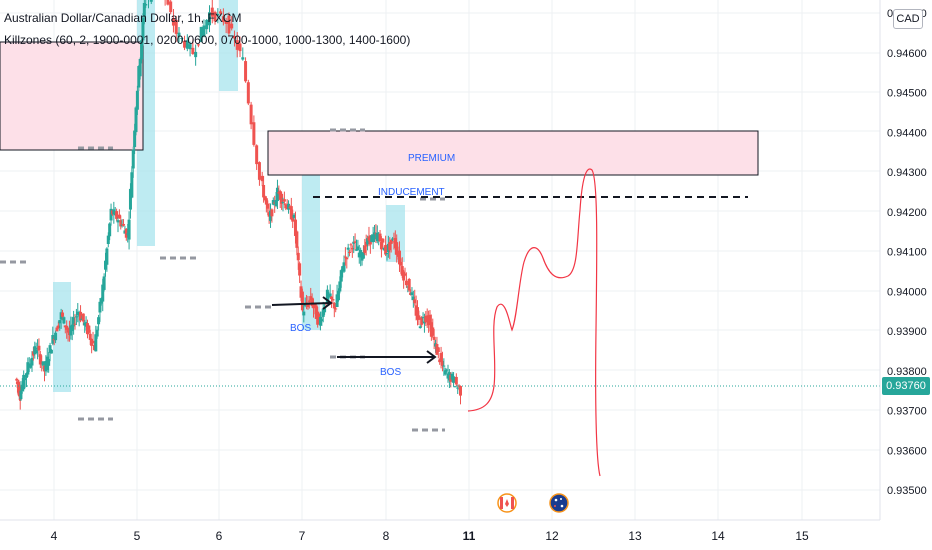 The height and width of the screenshot is (550, 932). What do you see at coordinates (513, 153) in the screenshot?
I see `premium-zone` at bounding box center [513, 153].